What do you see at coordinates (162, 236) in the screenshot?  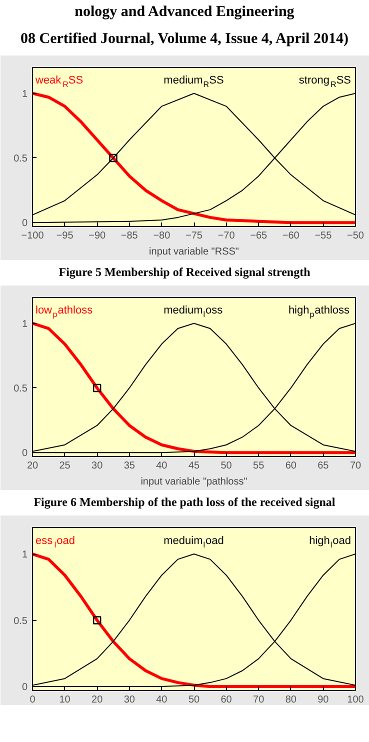 I see `x-tick-label: −80` at bounding box center [162, 236].